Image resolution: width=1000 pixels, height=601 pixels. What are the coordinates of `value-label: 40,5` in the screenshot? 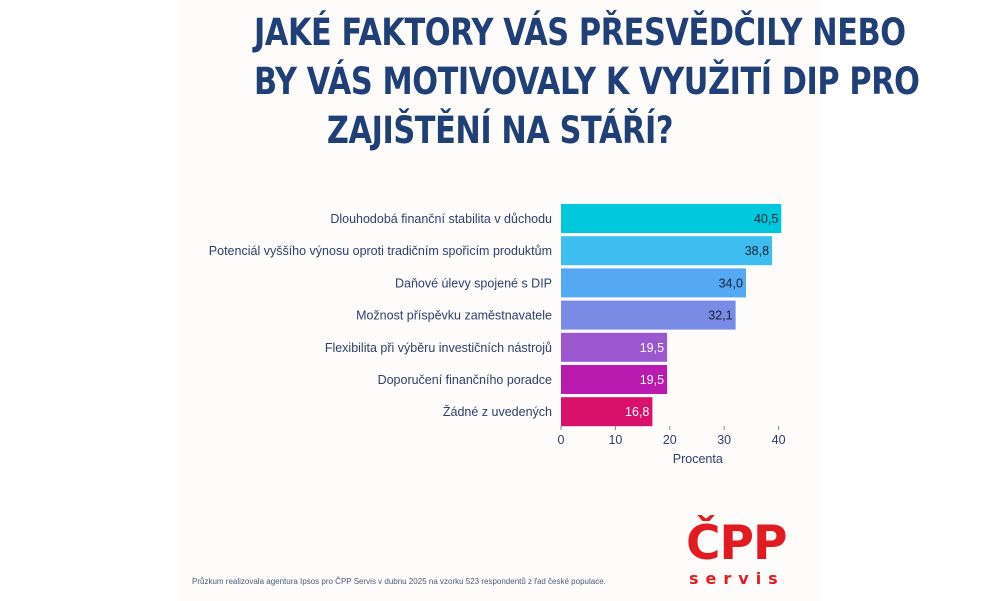 It's located at (766, 219).